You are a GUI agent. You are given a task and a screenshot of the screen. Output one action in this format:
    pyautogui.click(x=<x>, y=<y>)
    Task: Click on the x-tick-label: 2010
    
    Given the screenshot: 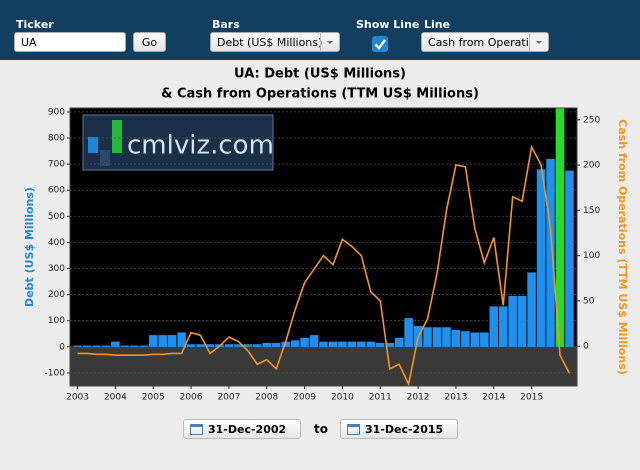 What is the action you would take?
    pyautogui.click(x=342, y=398)
    